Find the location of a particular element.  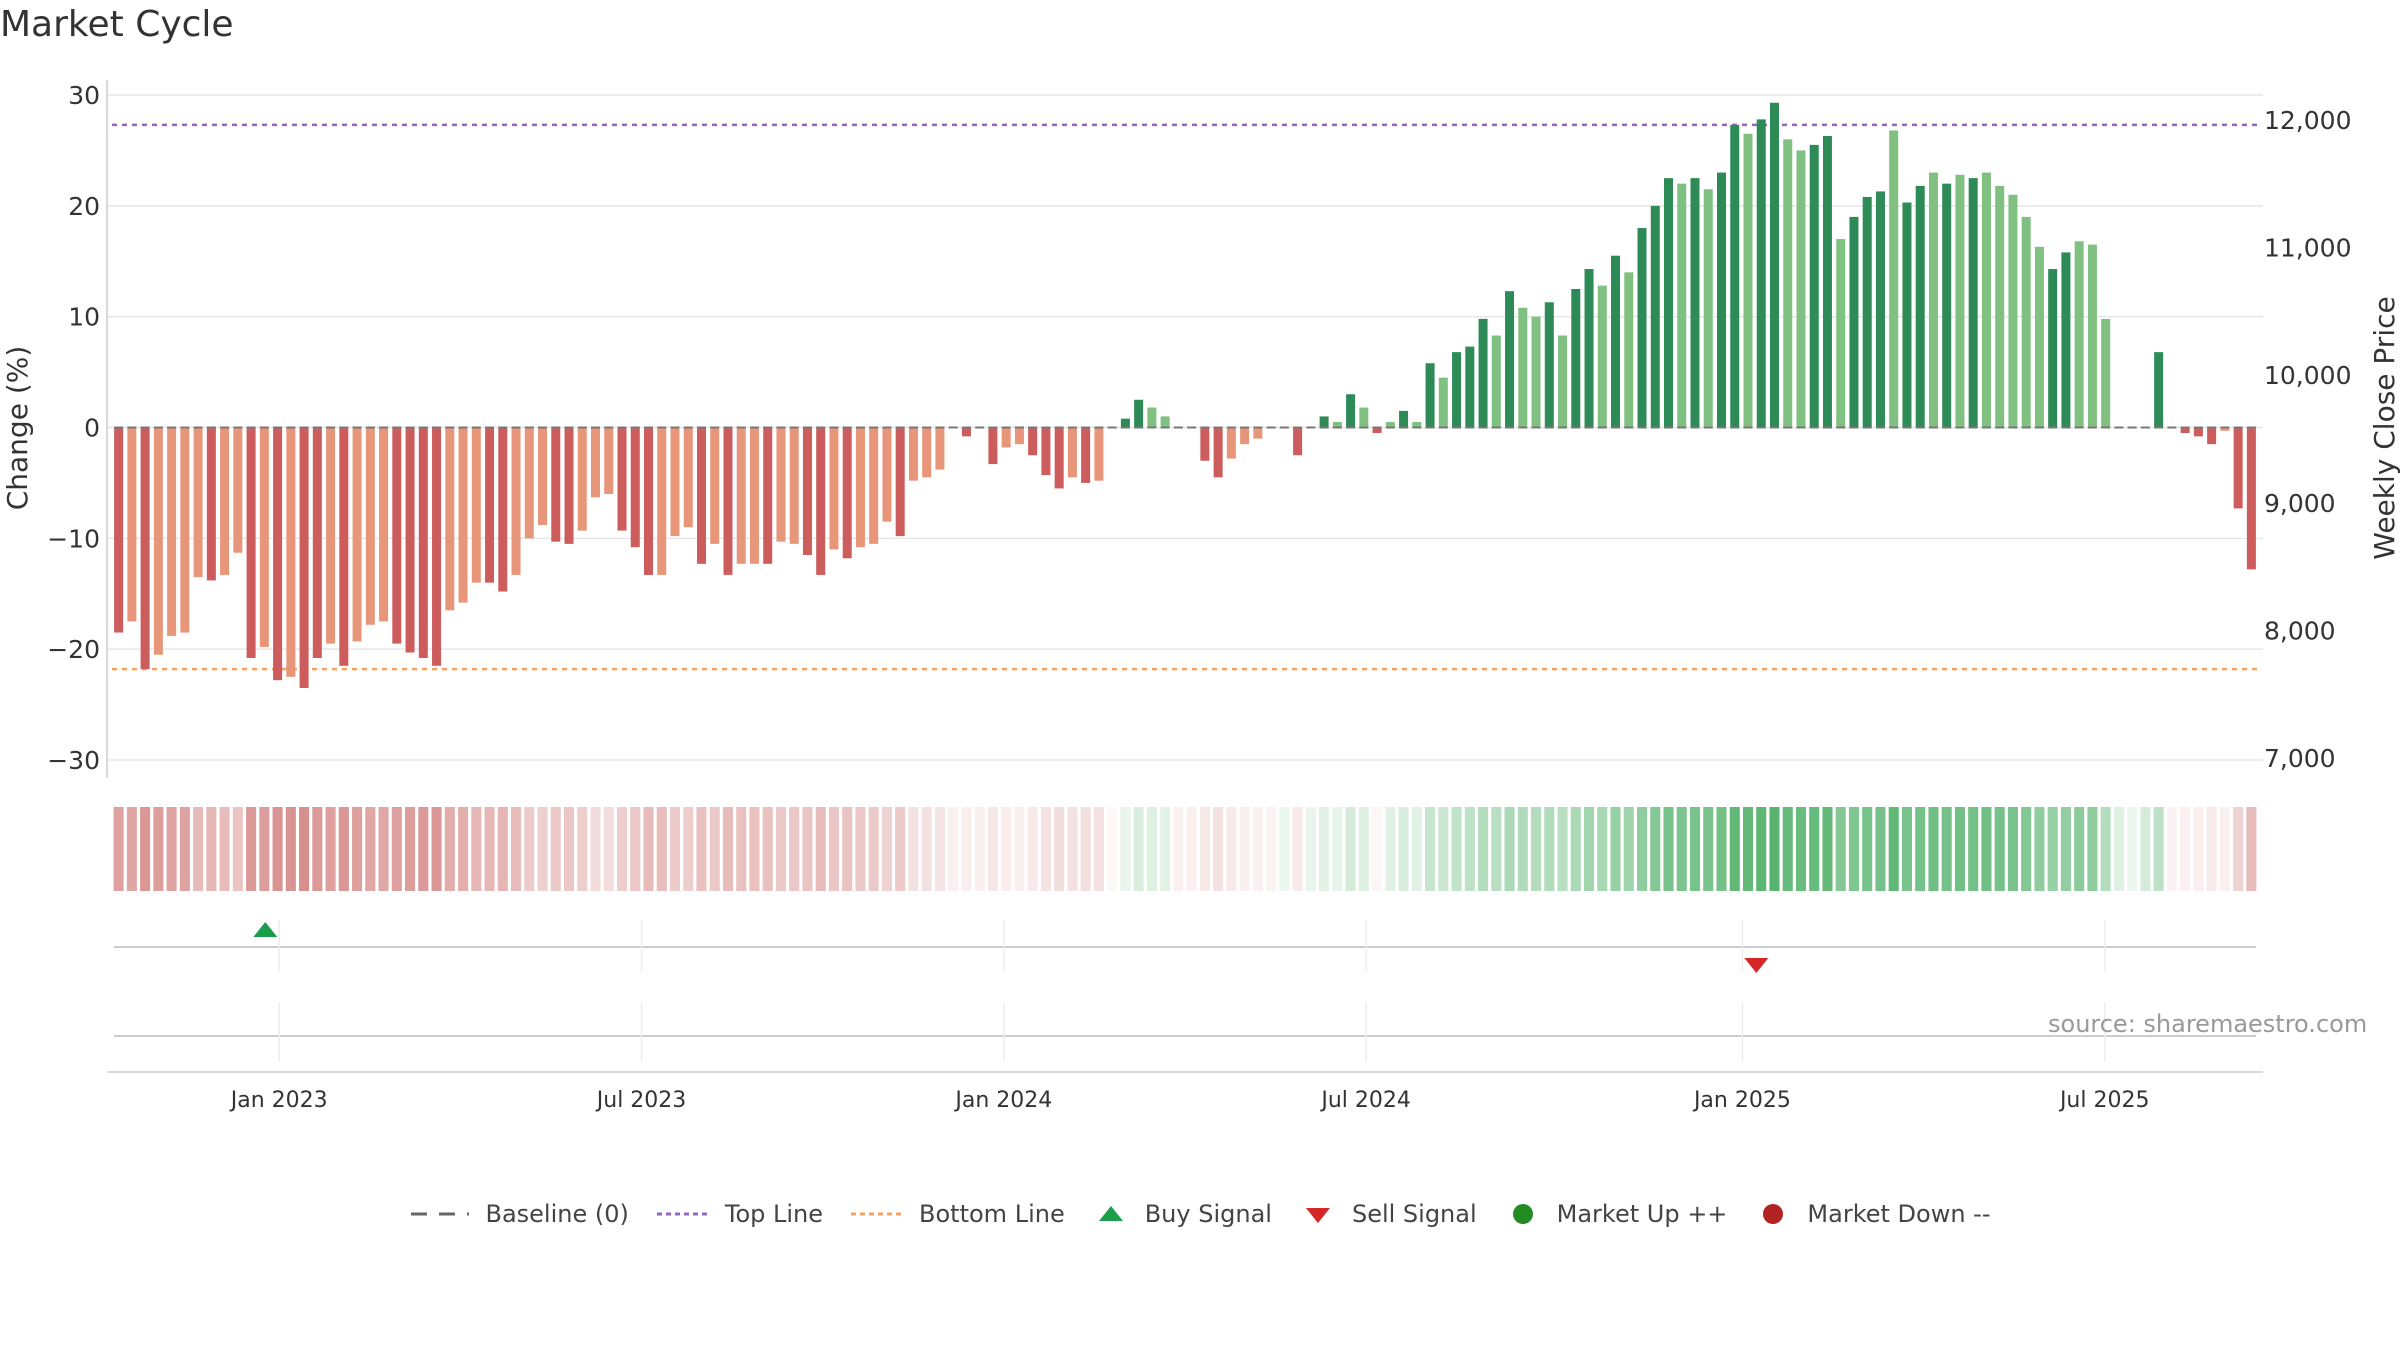

x-tick-label: Jul 2024 is located at coordinates (1365, 1100).